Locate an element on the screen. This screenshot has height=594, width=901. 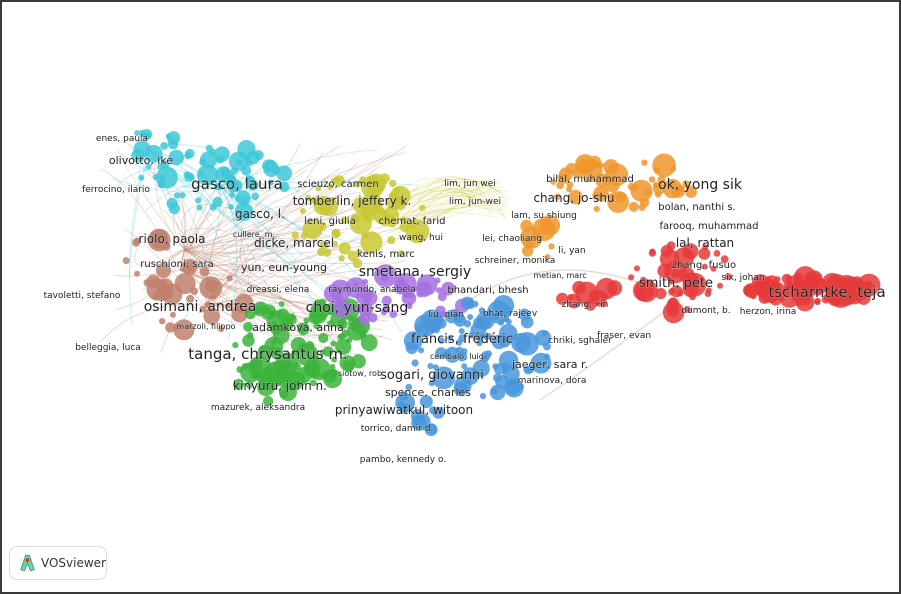
author-label: marinova, dora is located at coordinates (552, 381).